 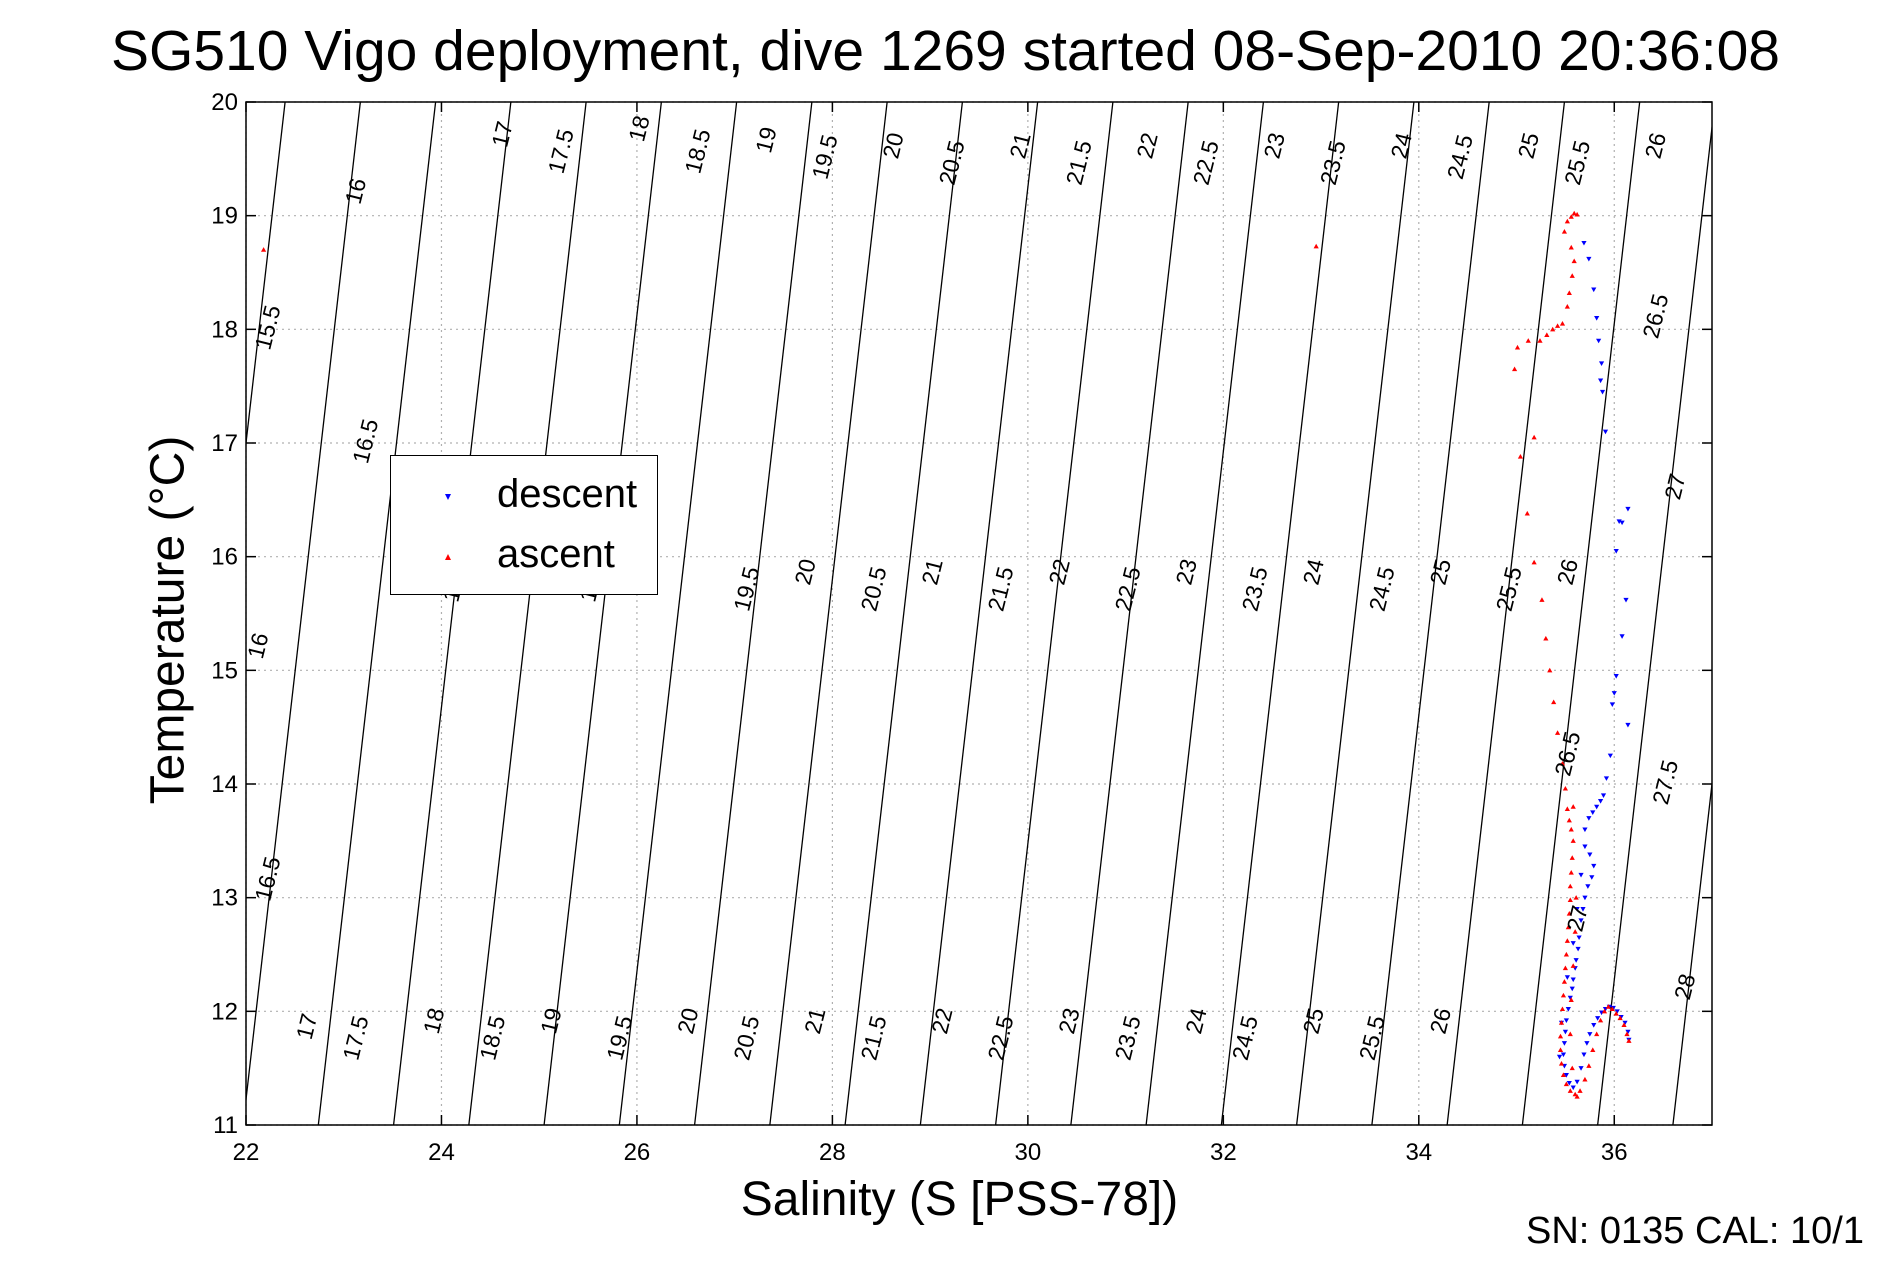 What do you see at coordinates (1382, 589) in the screenshot?
I see `contour-label: 24.5` at bounding box center [1382, 589].